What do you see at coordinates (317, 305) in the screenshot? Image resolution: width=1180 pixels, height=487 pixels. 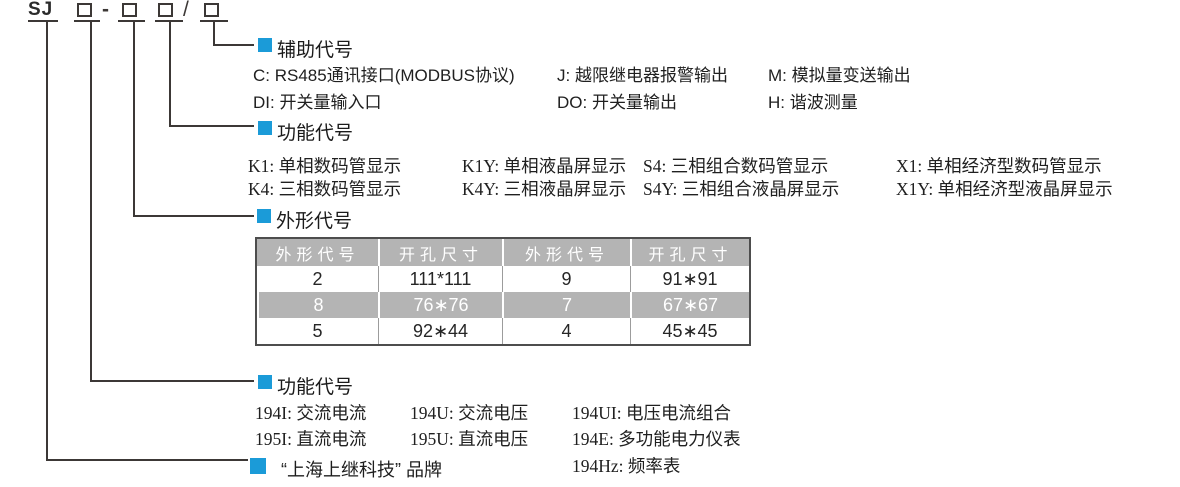 I see `table-cell: 8` at bounding box center [317, 305].